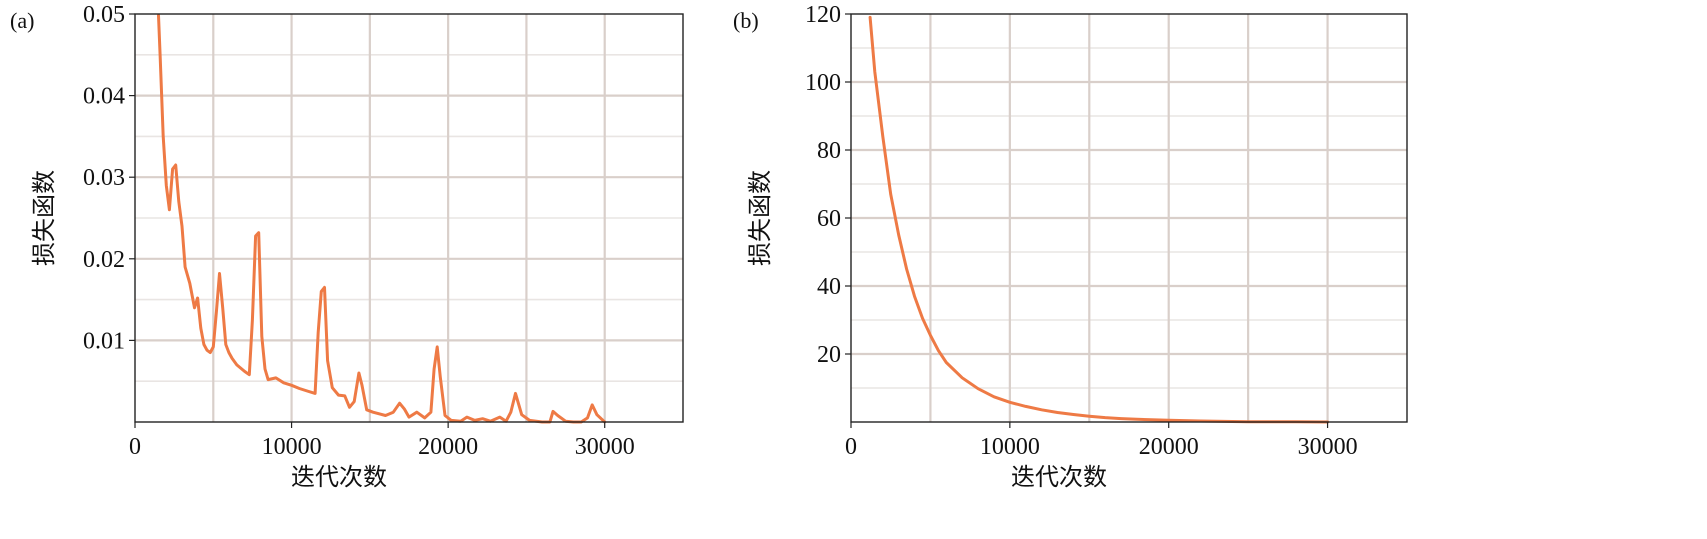 Image resolution: width=1707 pixels, height=539 pixels. I want to click on y-tick-label: 0.02, so click(104, 260).